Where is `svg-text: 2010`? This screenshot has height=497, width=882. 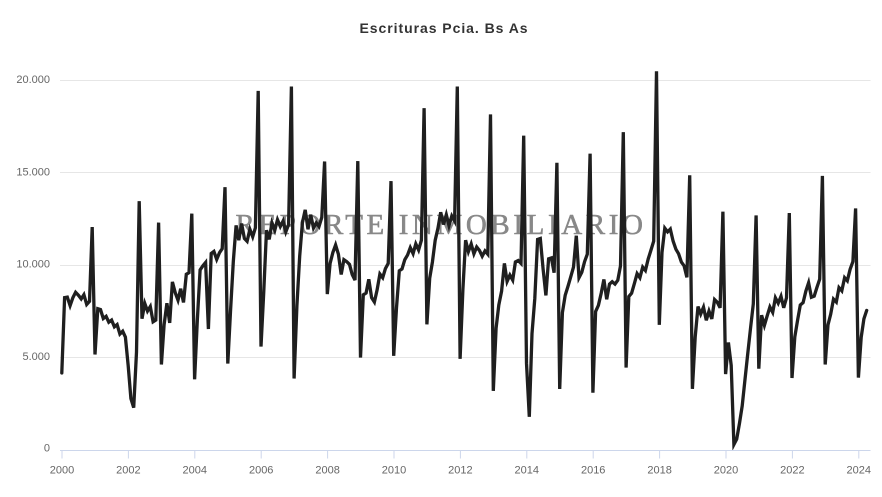 svg-text: 2010 is located at coordinates (394, 471).